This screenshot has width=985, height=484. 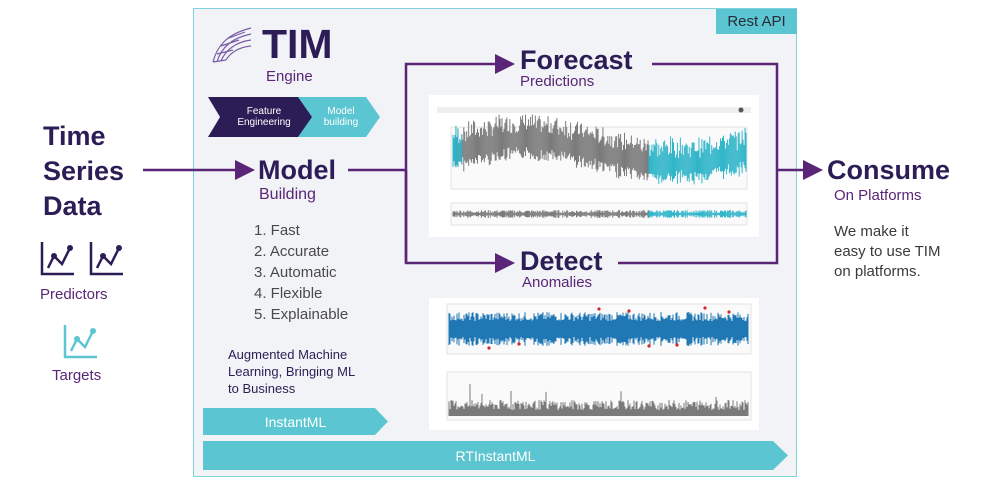 What do you see at coordinates (459, 221) in the screenshot?
I see `arrow-to-detect` at bounding box center [459, 221].